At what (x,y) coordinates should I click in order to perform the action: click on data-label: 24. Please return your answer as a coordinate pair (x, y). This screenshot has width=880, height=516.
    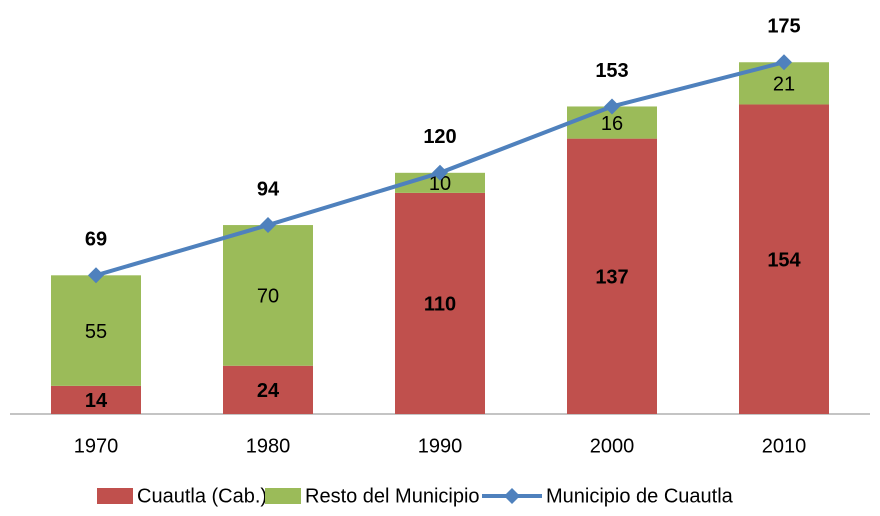
    Looking at the image, I should click on (268, 391).